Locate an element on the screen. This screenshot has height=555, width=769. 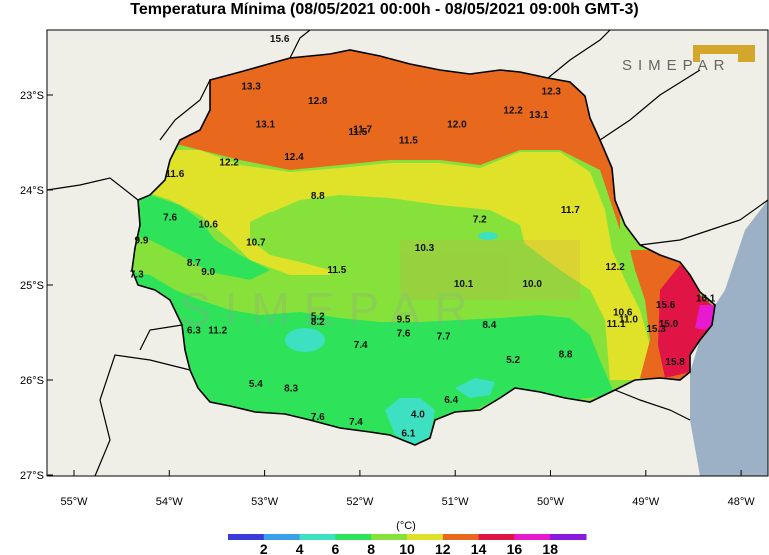
station-value: 10.3 is located at coordinates (425, 248).